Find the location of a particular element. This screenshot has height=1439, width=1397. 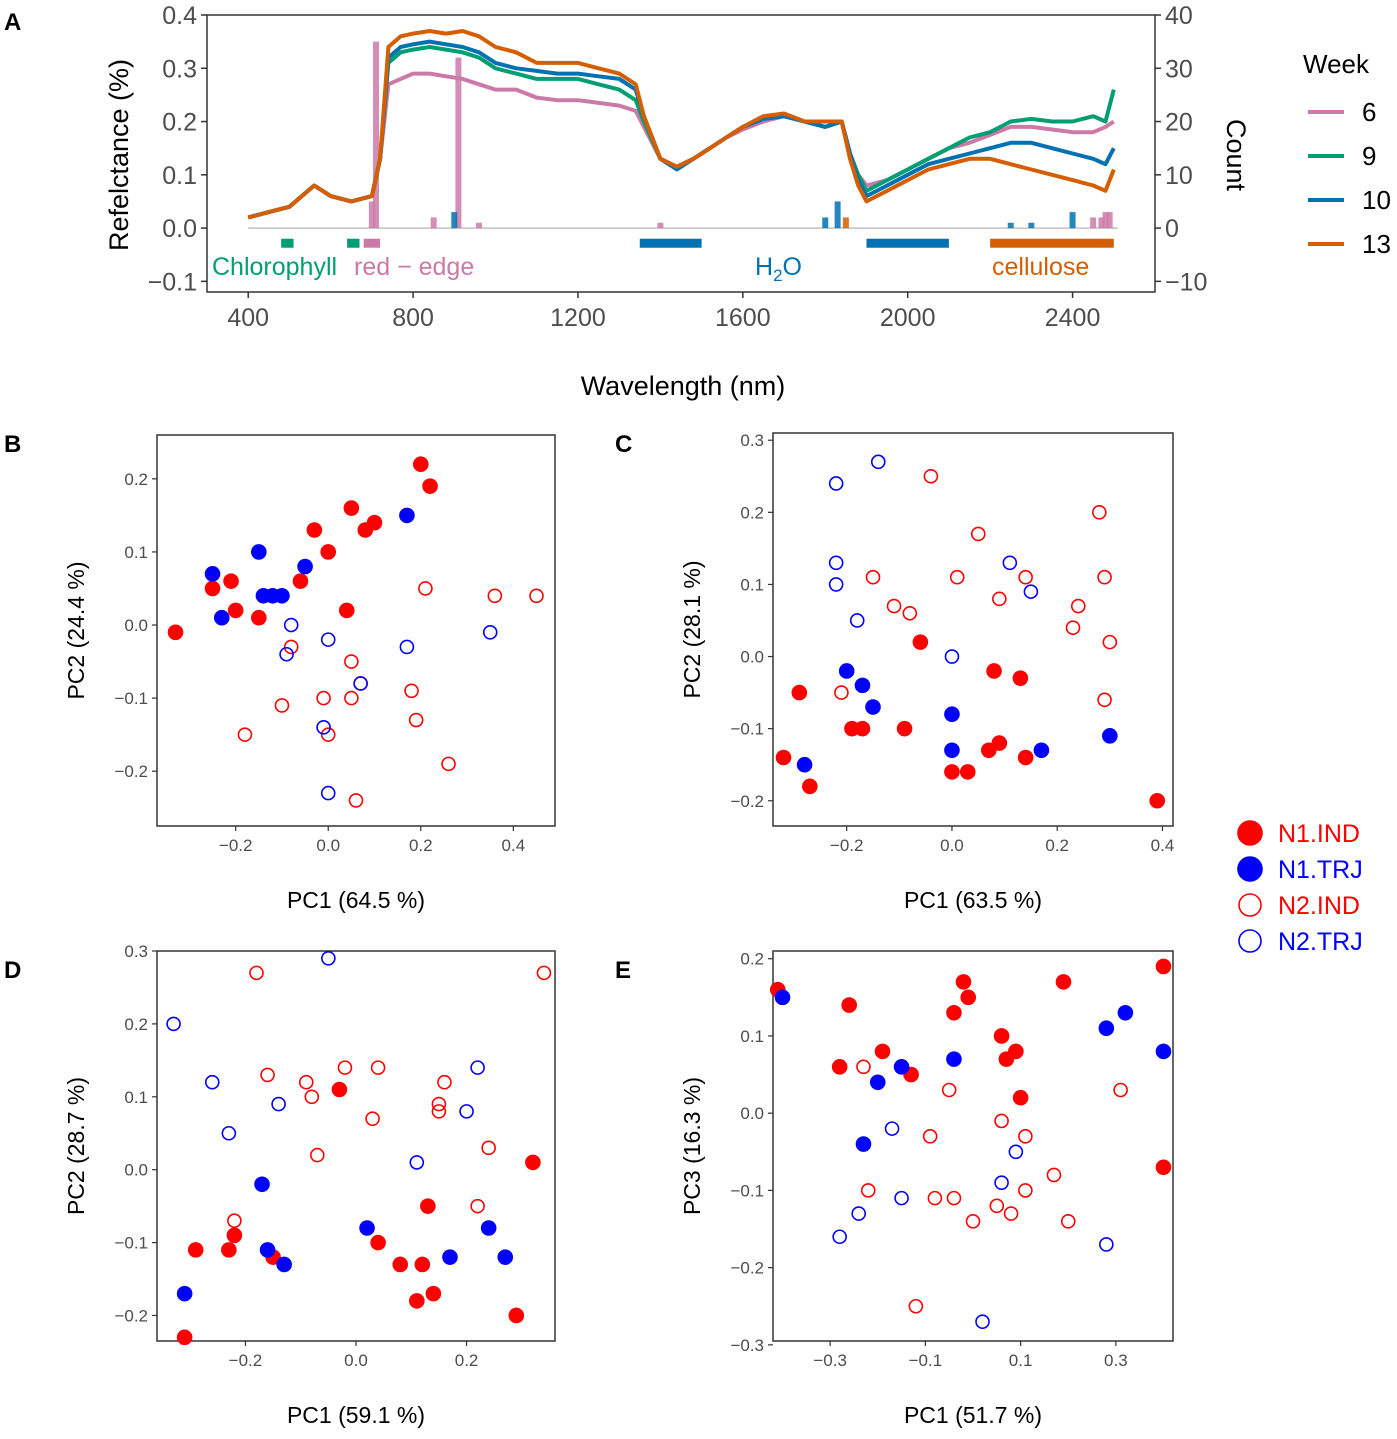

legend-group-label: N1.TRJ is located at coordinates (1320, 870).